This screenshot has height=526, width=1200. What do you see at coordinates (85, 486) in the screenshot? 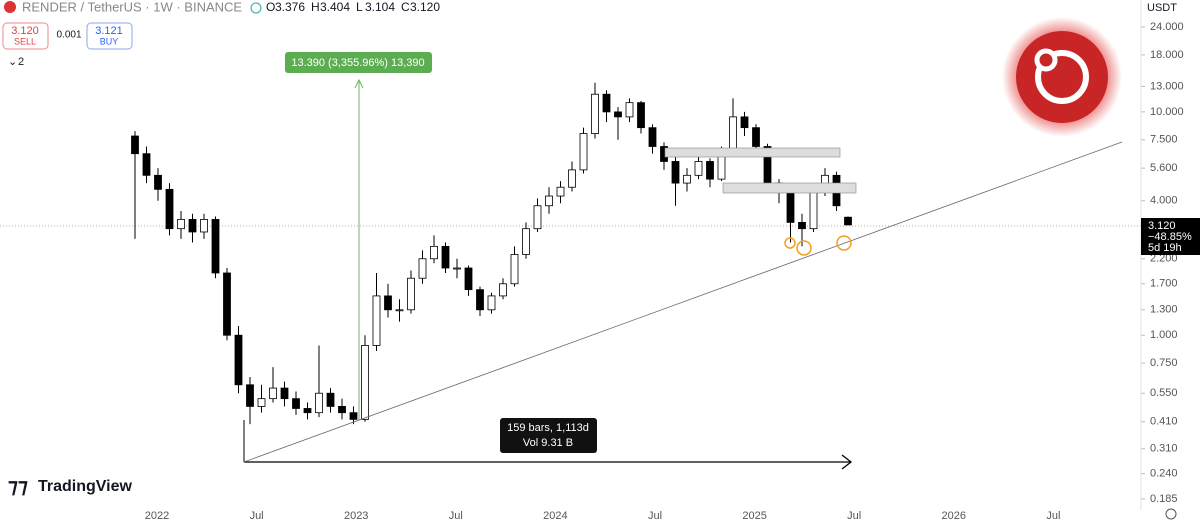
I see `brand: TradingView` at bounding box center [85, 486].